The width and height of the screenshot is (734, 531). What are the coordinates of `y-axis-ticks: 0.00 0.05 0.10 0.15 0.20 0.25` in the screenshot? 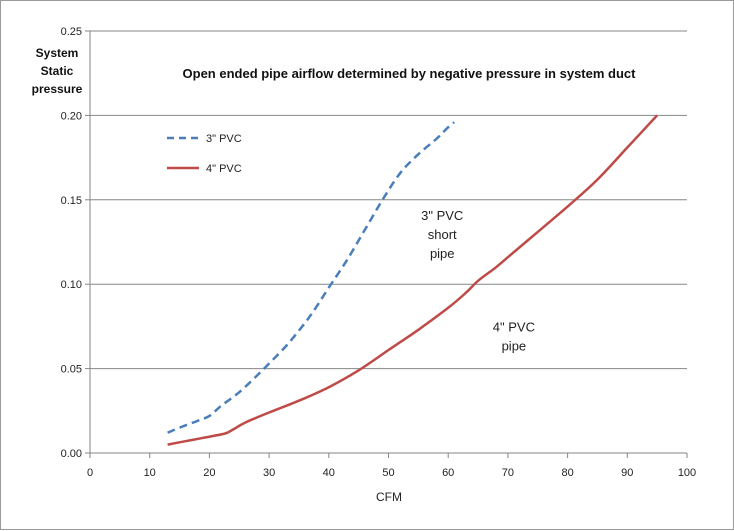 It's located at (75, 243).